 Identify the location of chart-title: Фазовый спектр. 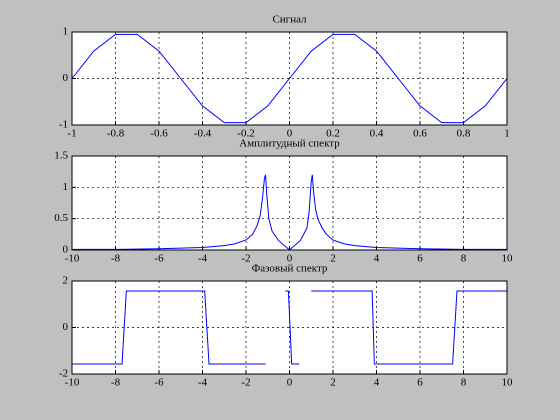
(290, 269).